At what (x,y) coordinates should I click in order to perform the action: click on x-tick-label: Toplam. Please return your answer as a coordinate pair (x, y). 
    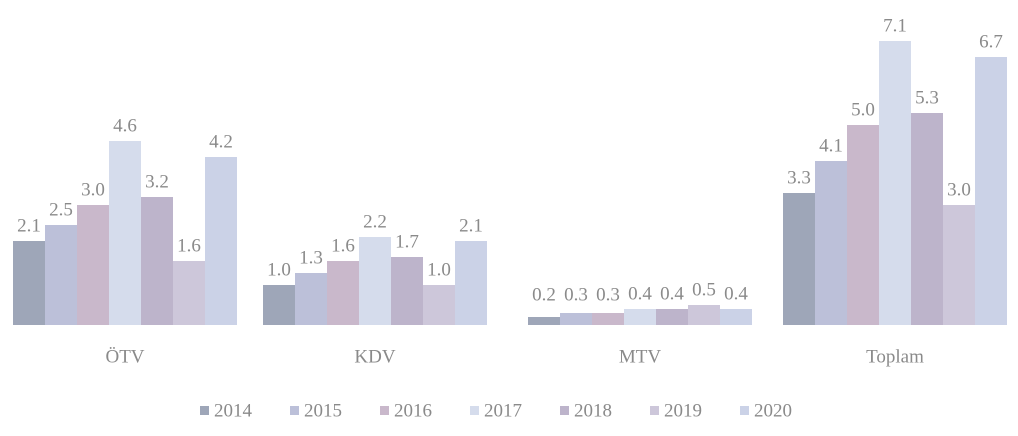
    Looking at the image, I should click on (895, 356).